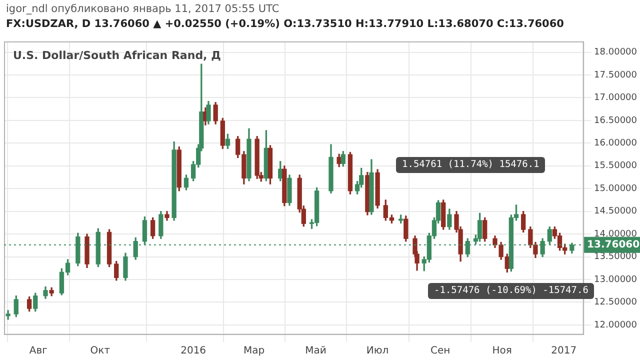 This screenshot has width=640, height=362. I want to click on y-tick-label: 12.00000, so click(616, 325).